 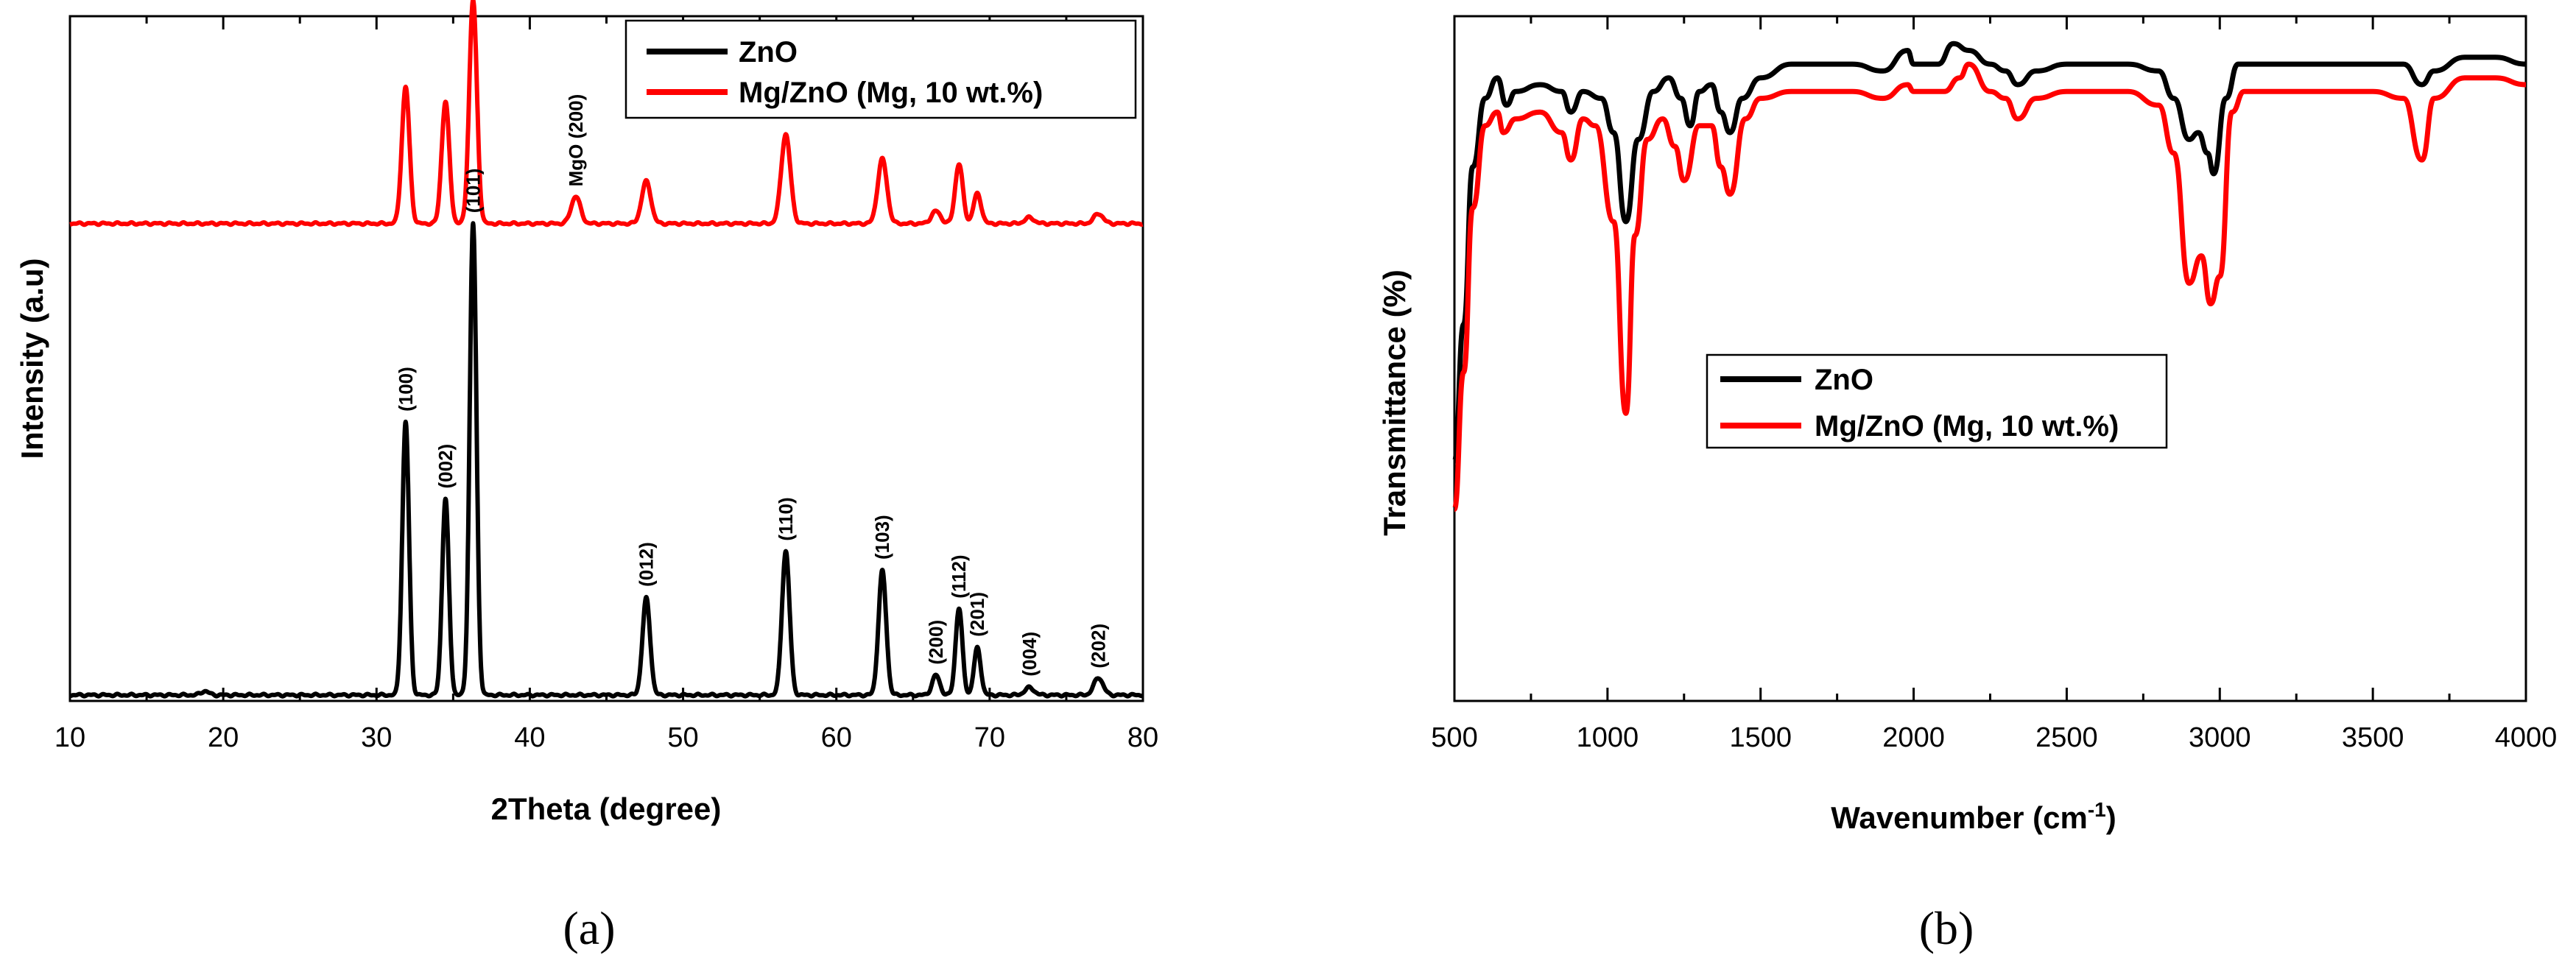 I want to click on xrd-legend-box, so click(x=880, y=69).